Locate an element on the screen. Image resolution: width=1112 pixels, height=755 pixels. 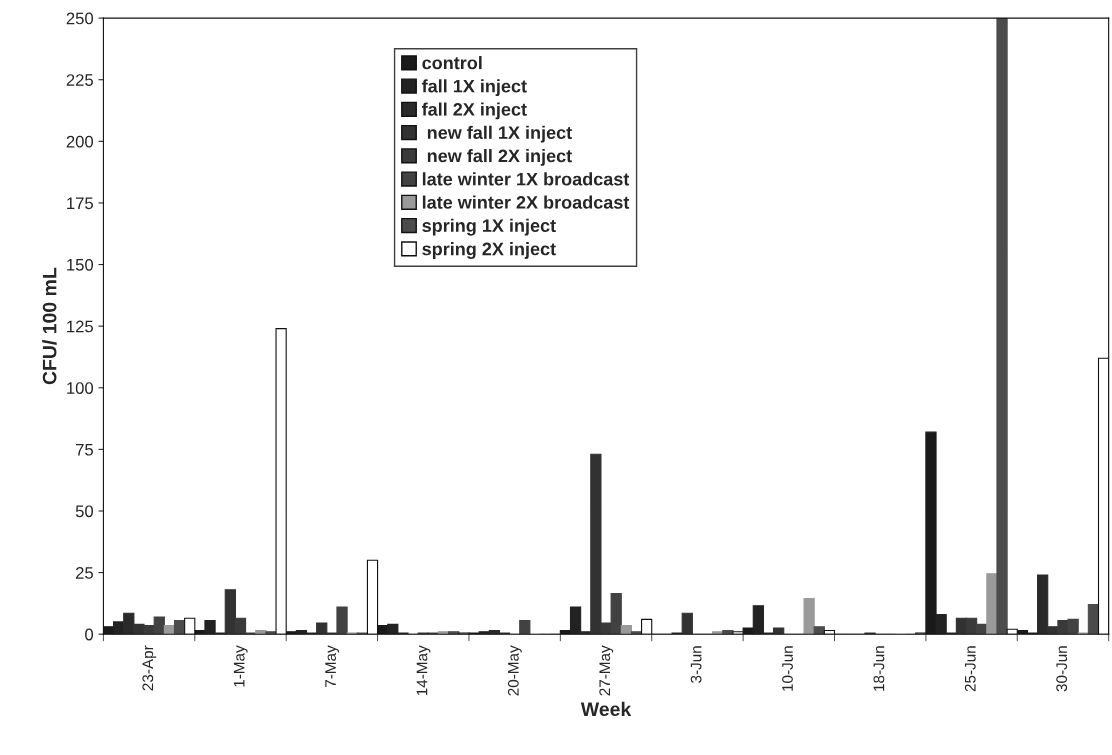
x-tick-label: 23-Apr is located at coordinates (149, 668).